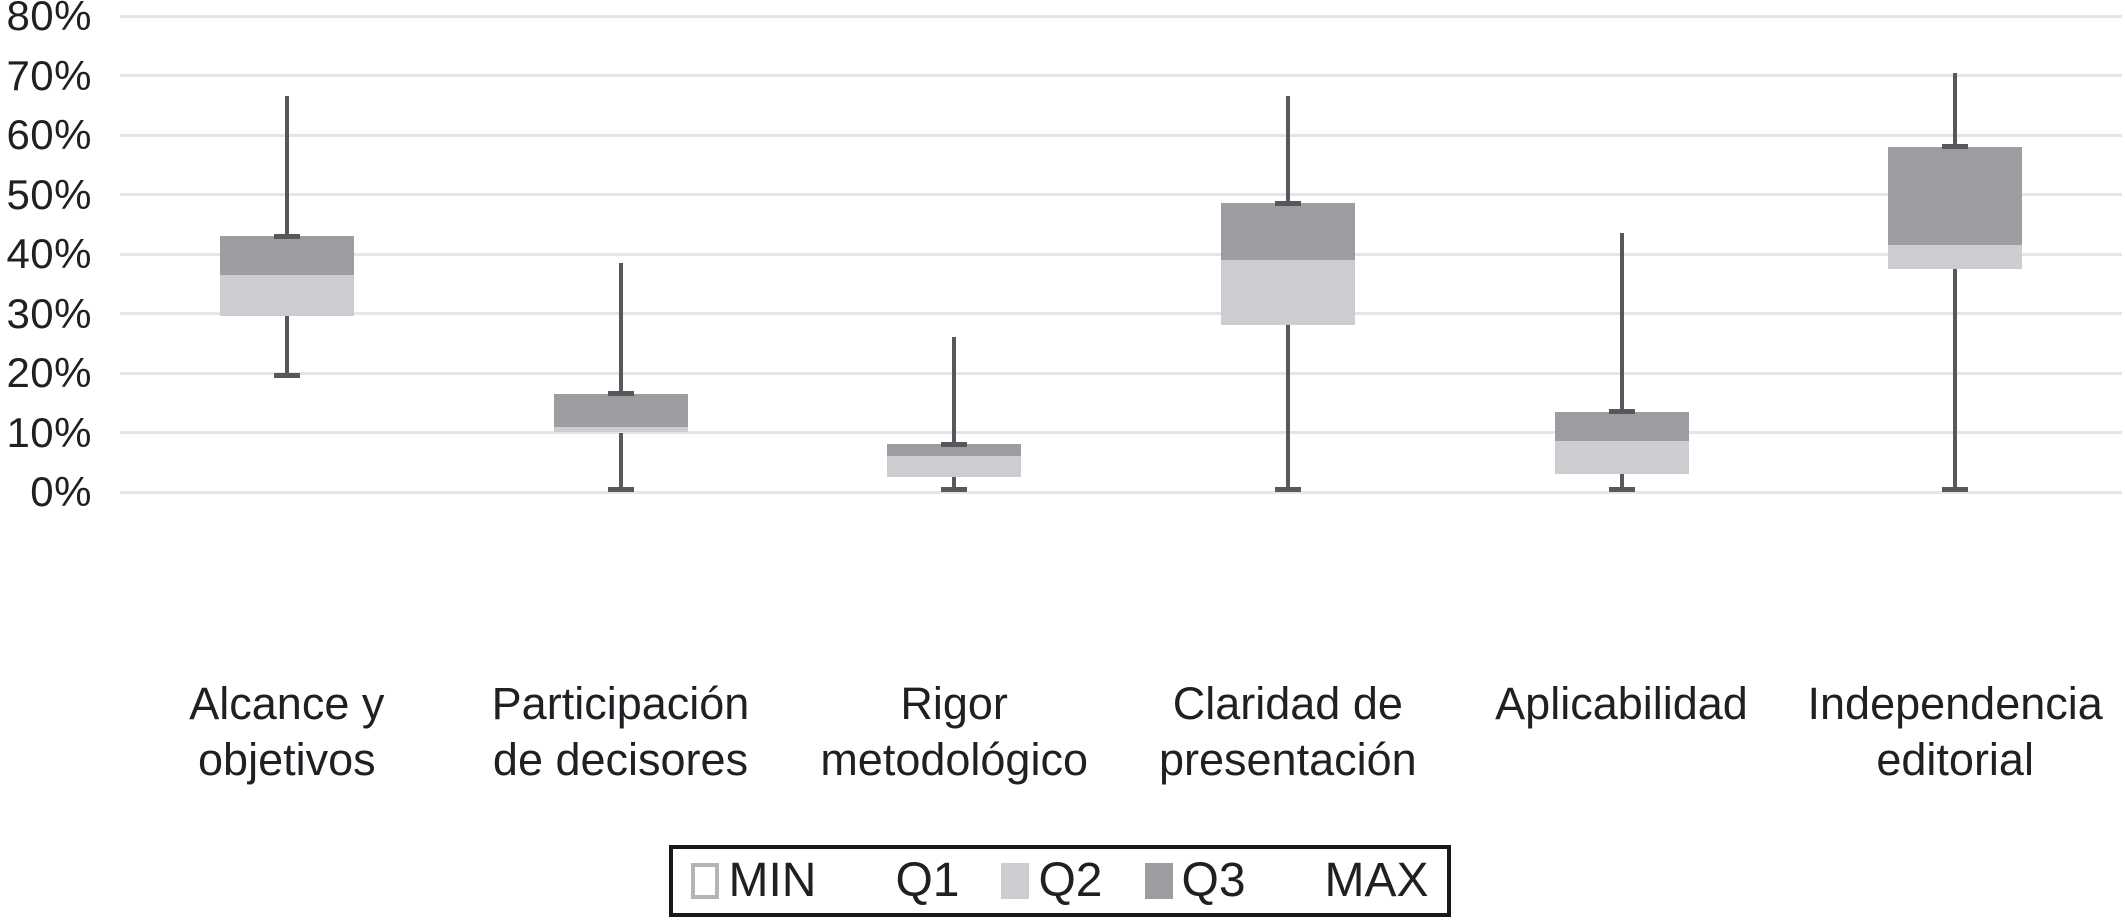 The width and height of the screenshot is (2125, 921). I want to click on category-label: Independencia editorial, so click(1955, 731).